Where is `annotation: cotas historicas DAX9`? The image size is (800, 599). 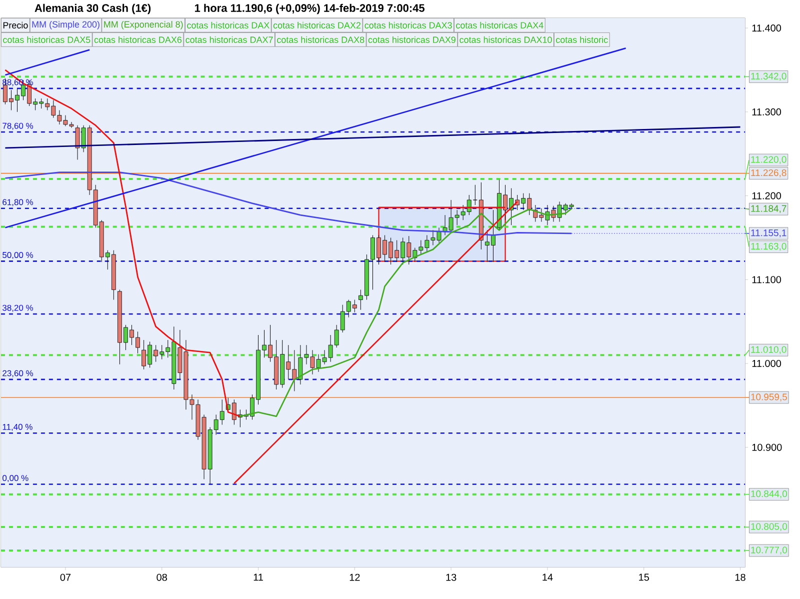
annotation: cotas historicas DAX9 is located at coordinates (412, 39).